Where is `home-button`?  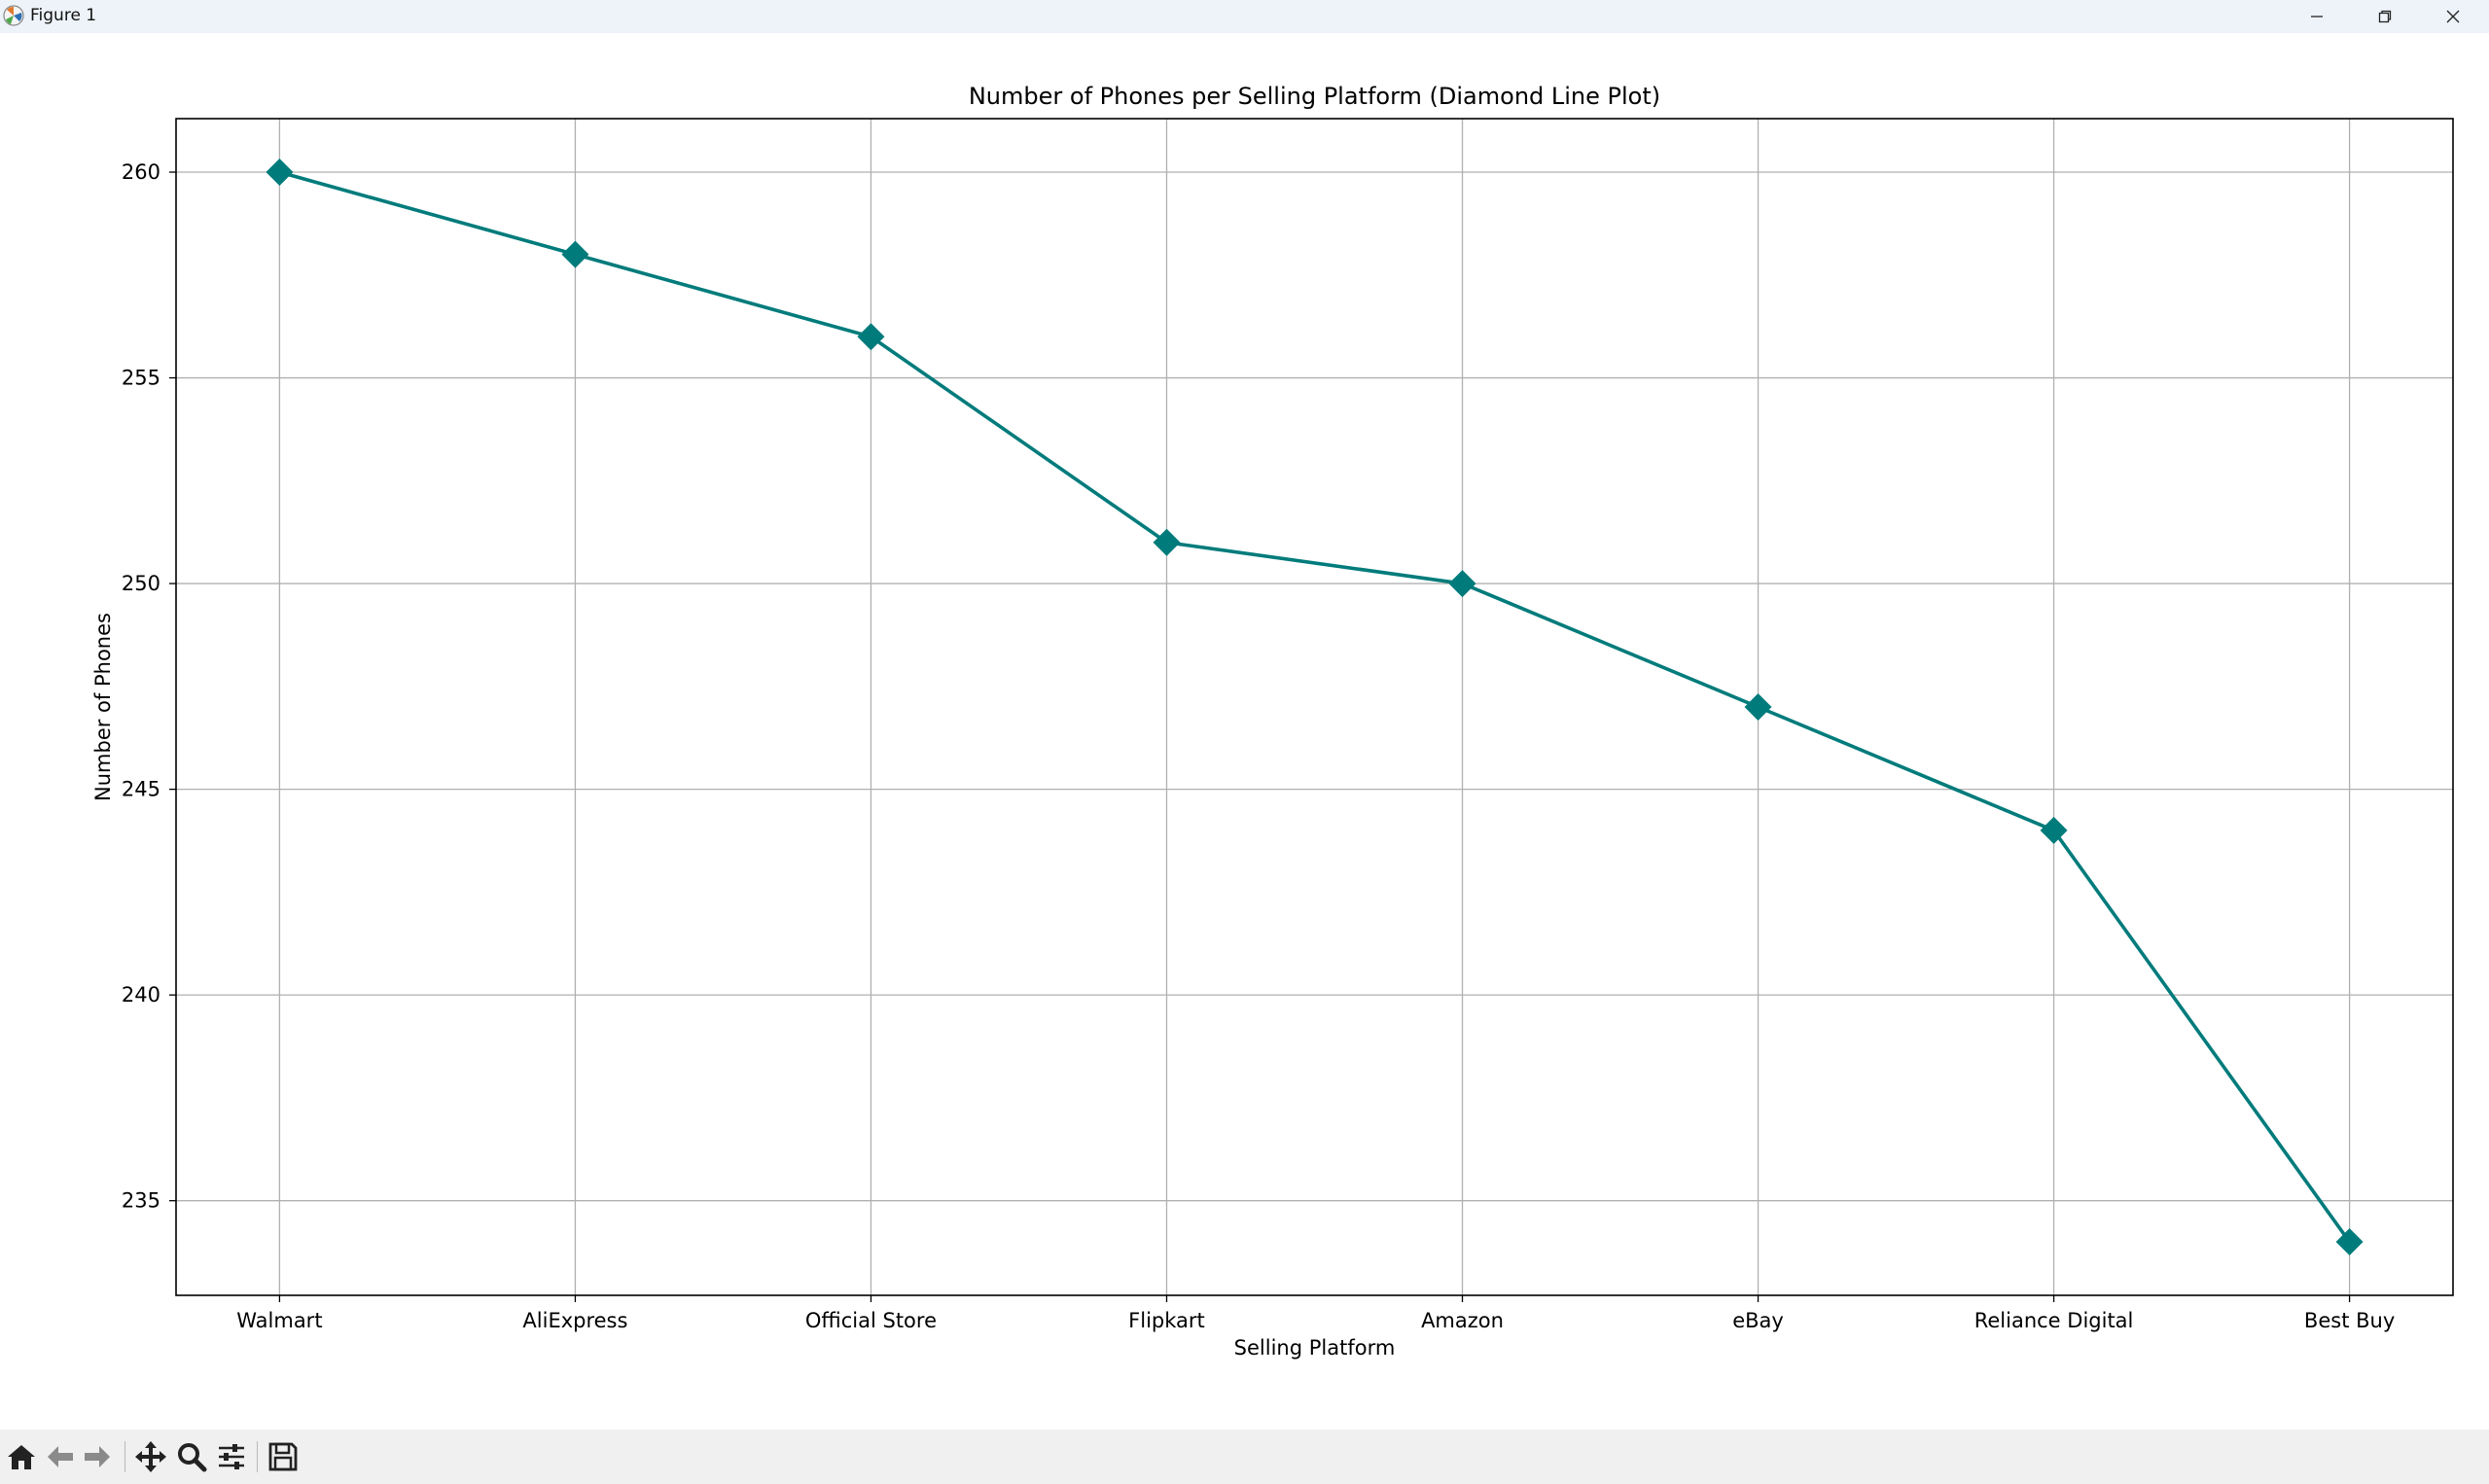 home-button is located at coordinates (21, 1457).